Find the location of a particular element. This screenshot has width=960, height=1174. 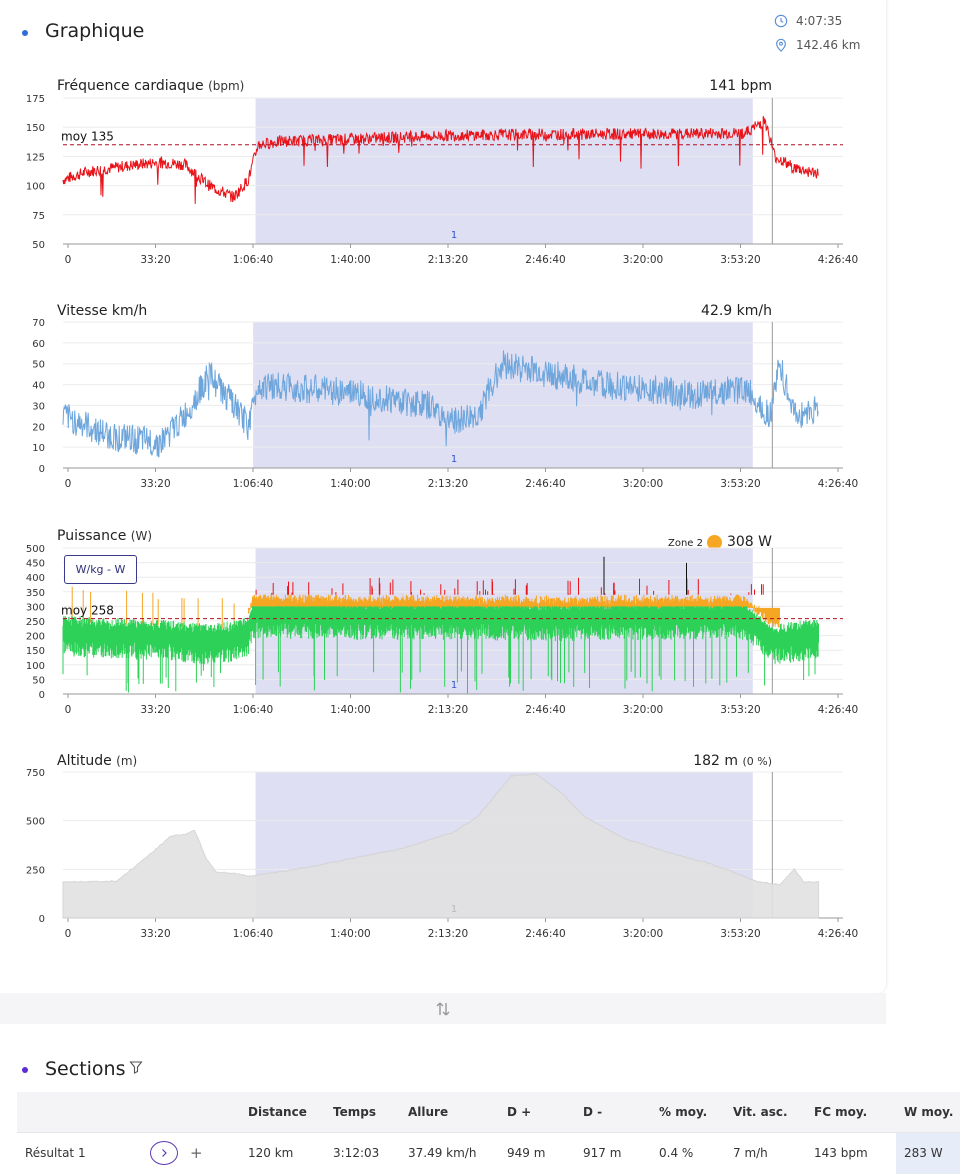

y-tick-label: 60 is located at coordinates (38, 344).